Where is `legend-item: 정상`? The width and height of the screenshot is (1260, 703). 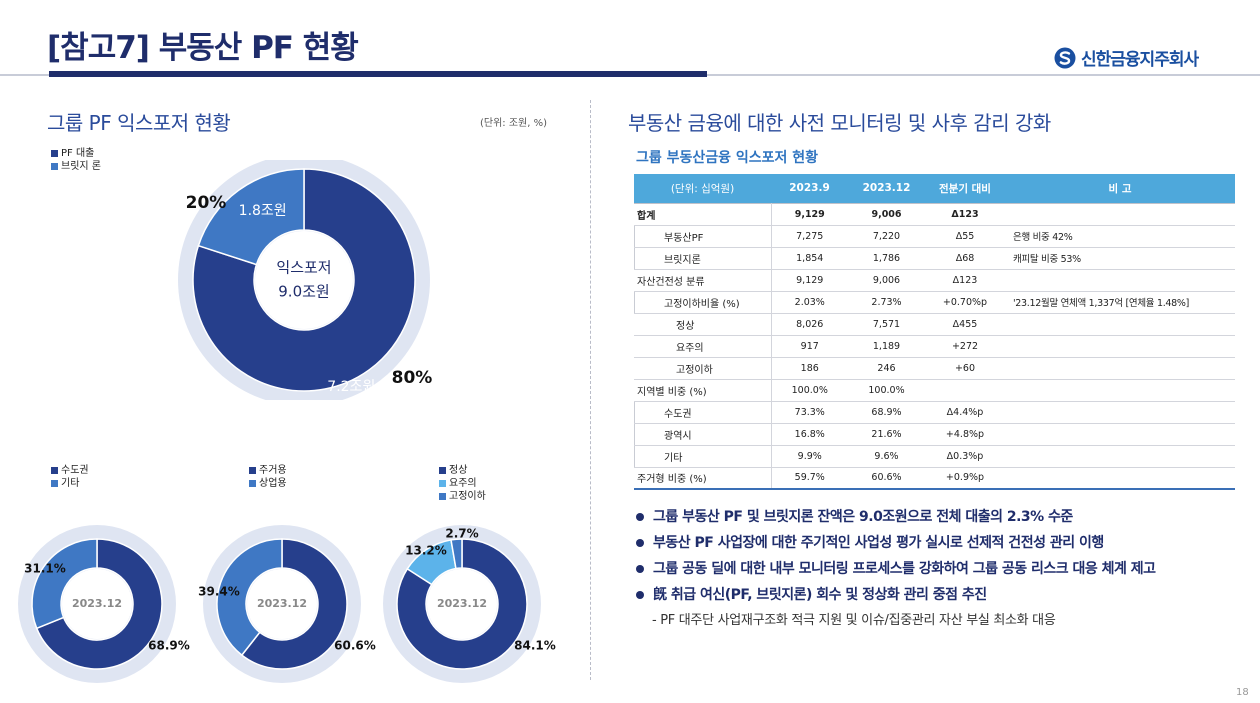 legend-item: 정상 is located at coordinates (462, 470).